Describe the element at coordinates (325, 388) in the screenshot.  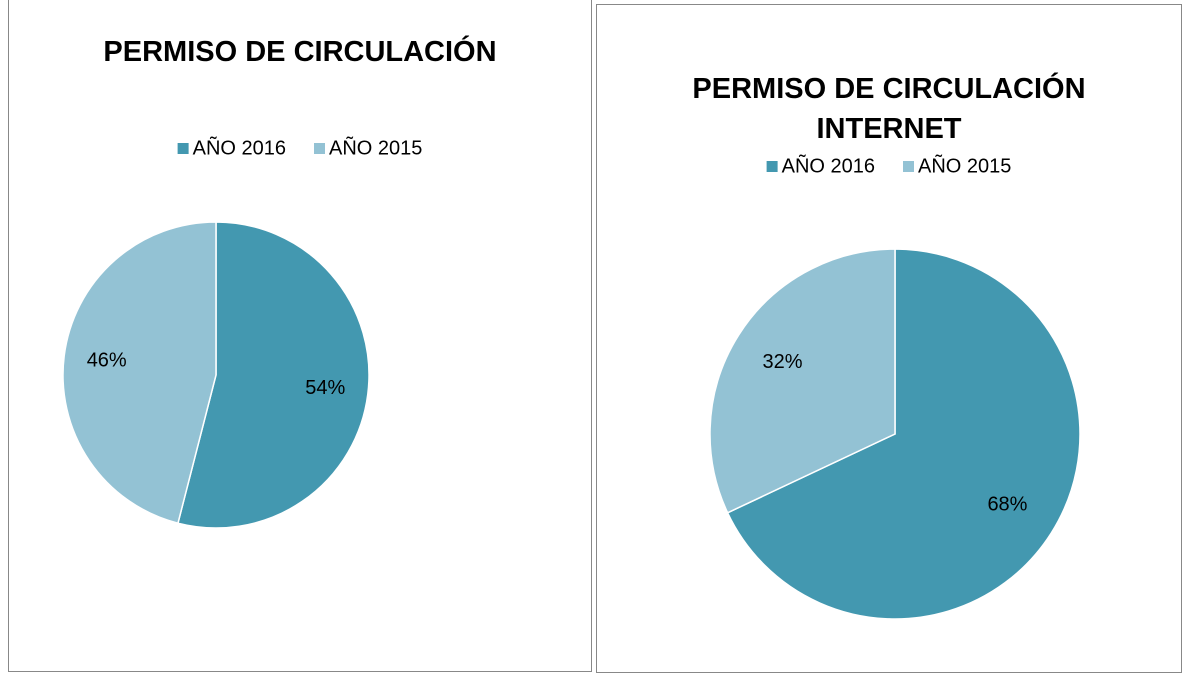
I see `data-label: 54%` at that location.